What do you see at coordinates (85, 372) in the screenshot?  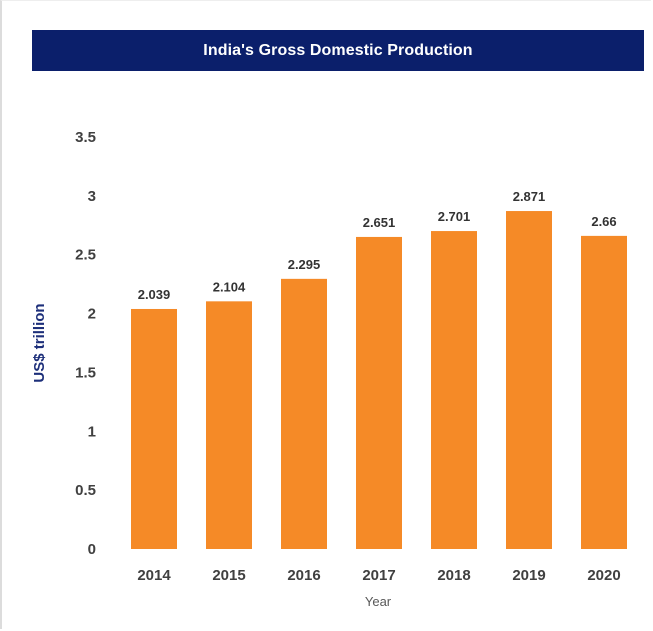 I see `y-tick-label: 1.5` at bounding box center [85, 372].